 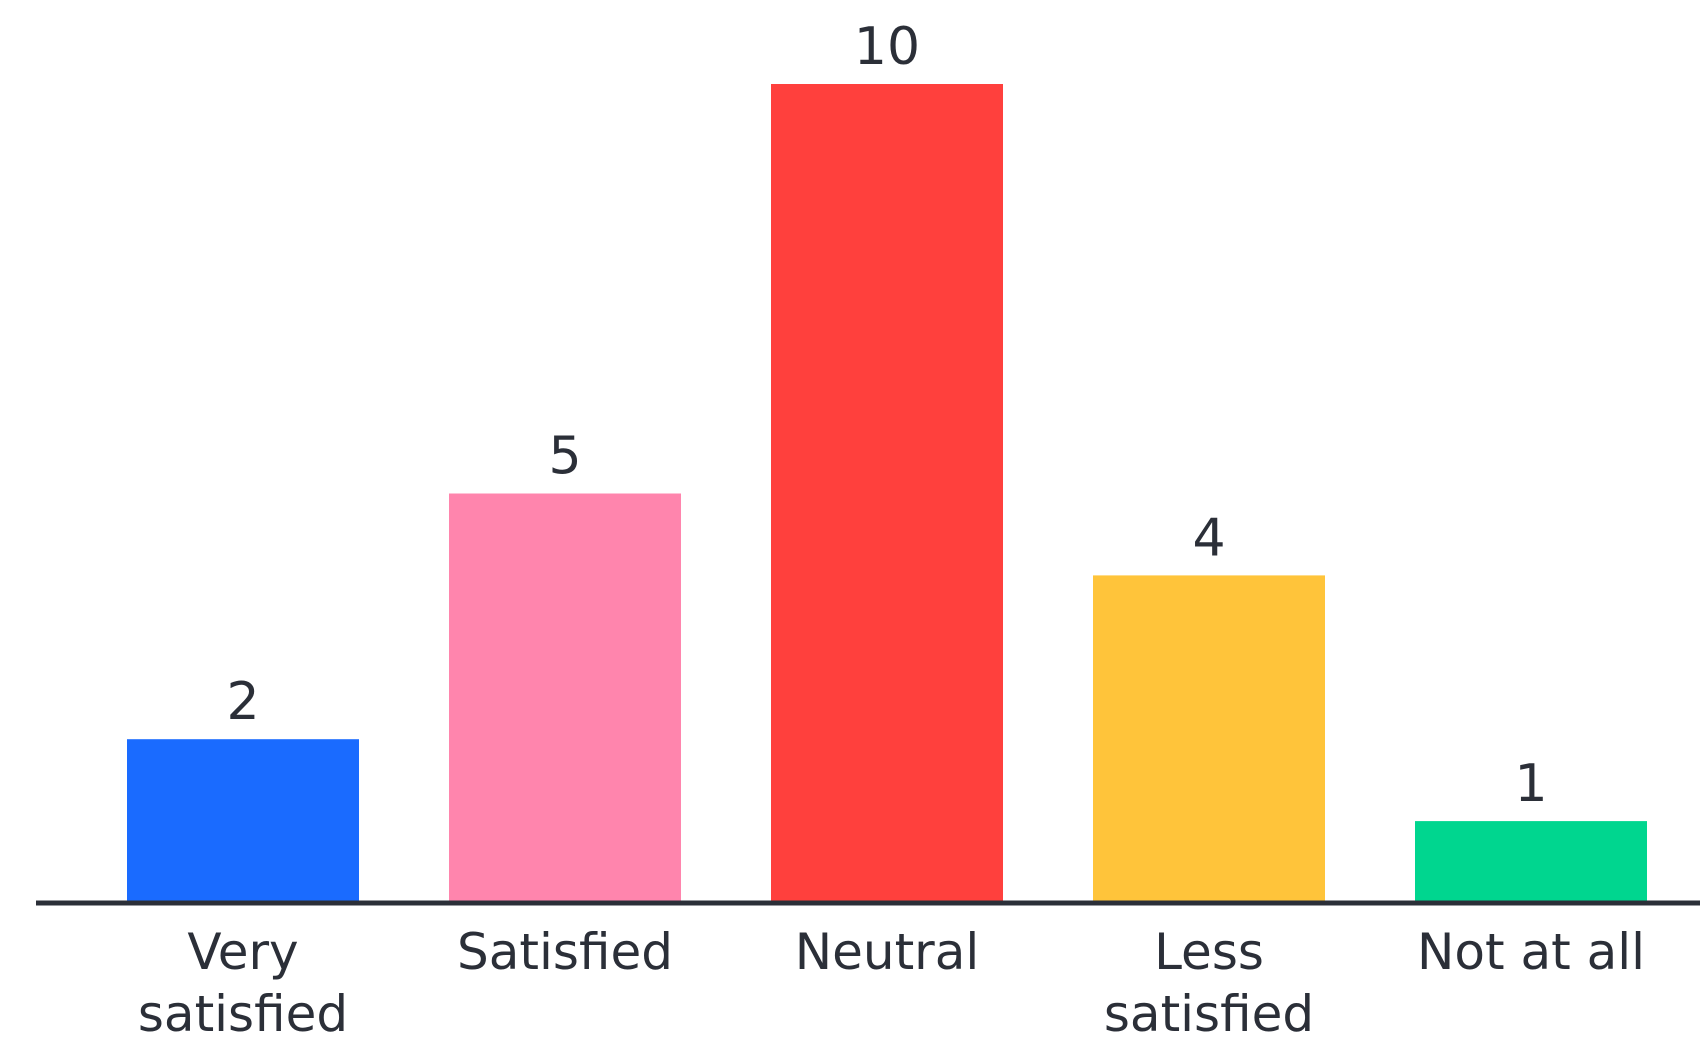 I want to click on x-tick-label-0-line-1: satisfied, so click(x=243, y=1011).